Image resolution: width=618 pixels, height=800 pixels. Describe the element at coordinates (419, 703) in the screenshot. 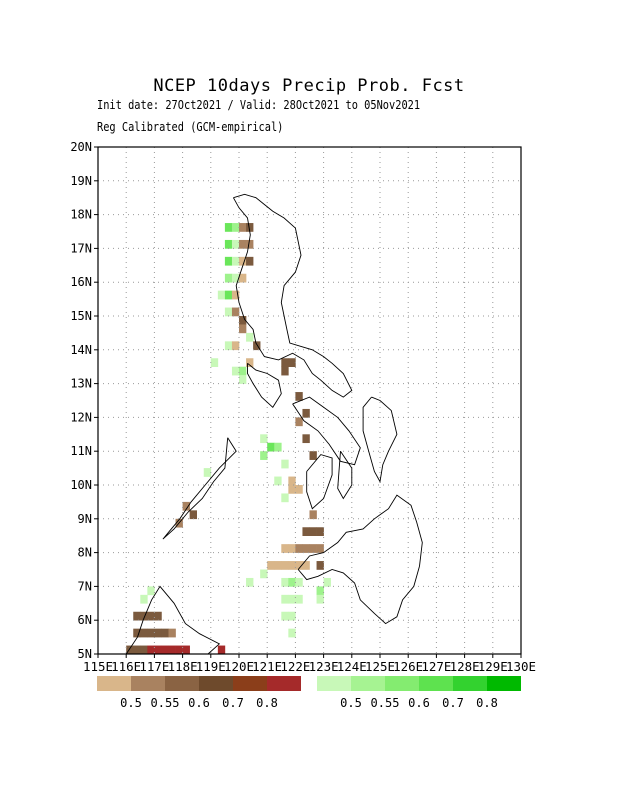

I see `legend-label: 0.6` at that location.